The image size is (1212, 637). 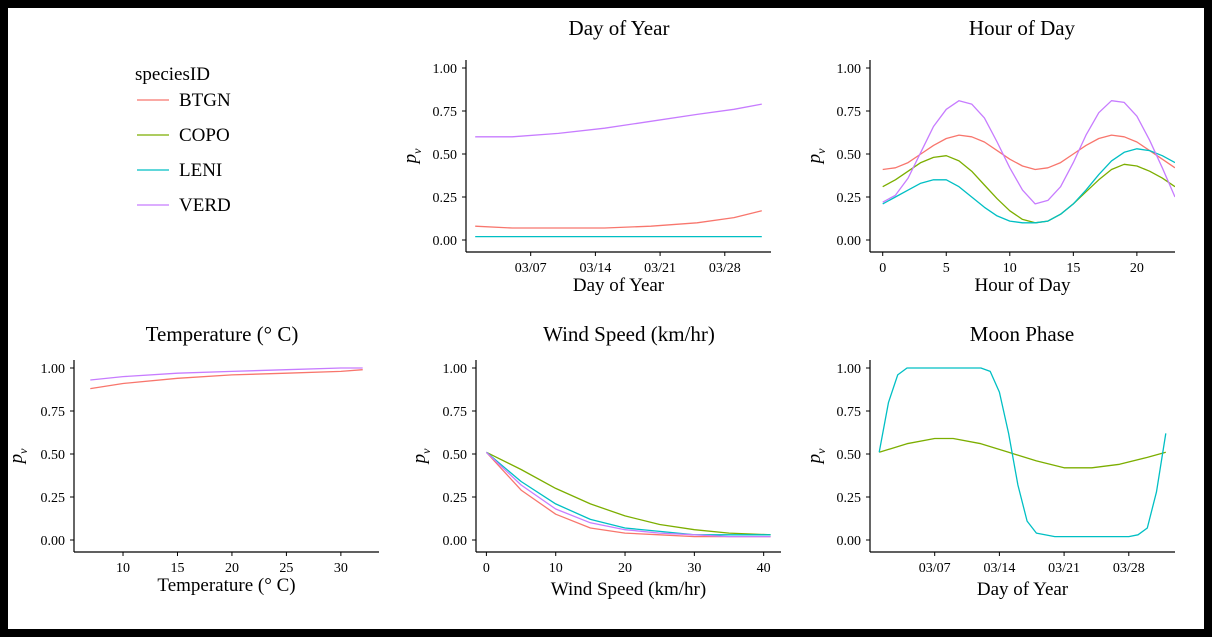 What do you see at coordinates (200, 170) in the screenshot?
I see `legend-label-leni: LENI` at bounding box center [200, 170].